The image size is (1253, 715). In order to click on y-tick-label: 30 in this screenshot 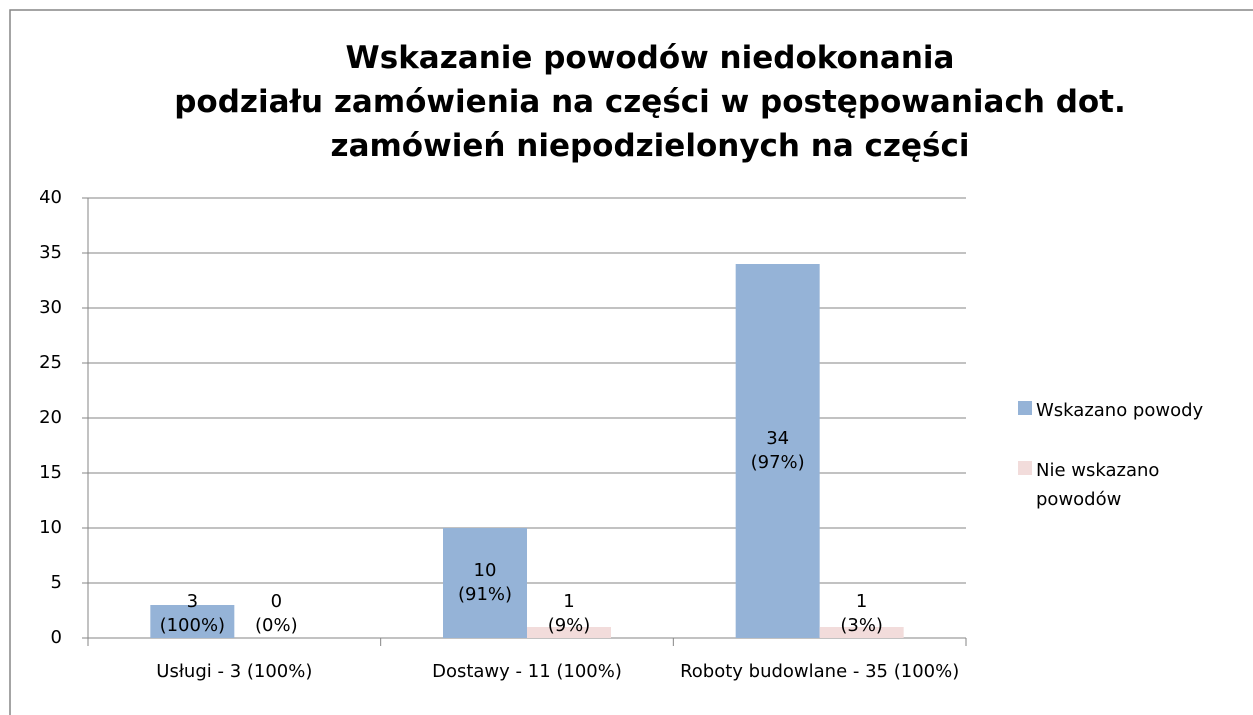, I will do `click(50, 307)`.